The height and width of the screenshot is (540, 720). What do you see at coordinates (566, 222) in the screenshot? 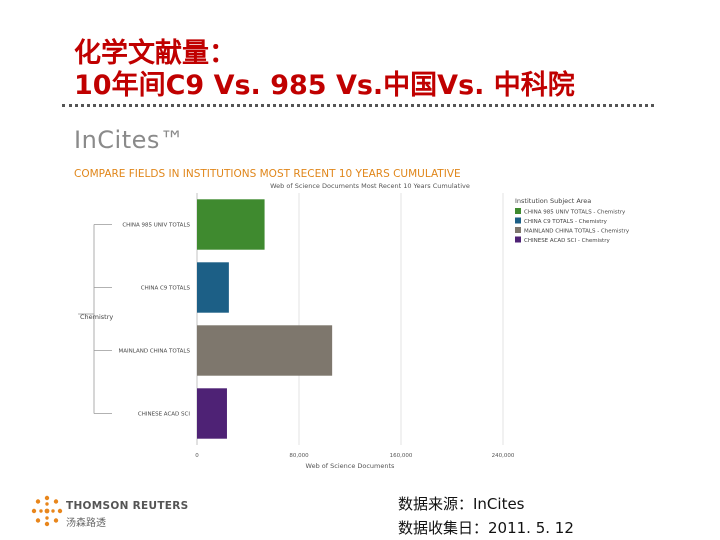
I see `legend-entry: CHINA C9 TOTALS - Chemistry` at bounding box center [566, 222].